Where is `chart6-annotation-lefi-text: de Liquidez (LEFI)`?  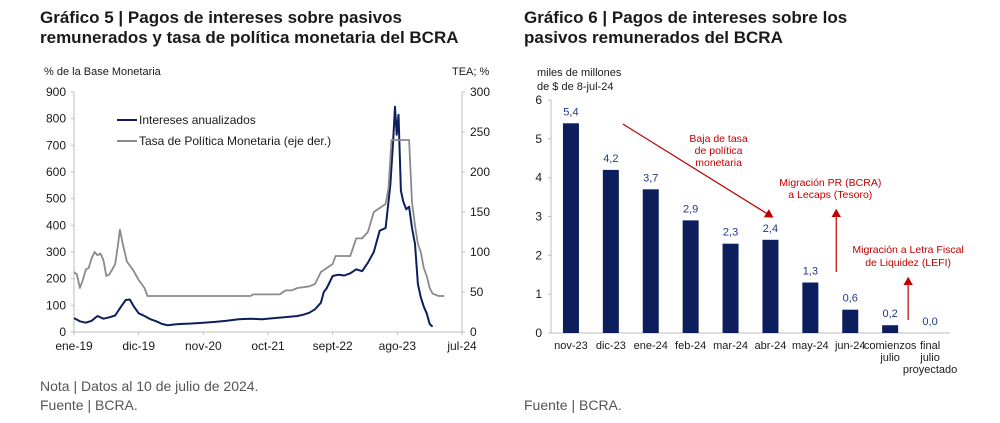 chart6-annotation-lefi-text: de Liquidez (LEFI) is located at coordinates (908, 263).